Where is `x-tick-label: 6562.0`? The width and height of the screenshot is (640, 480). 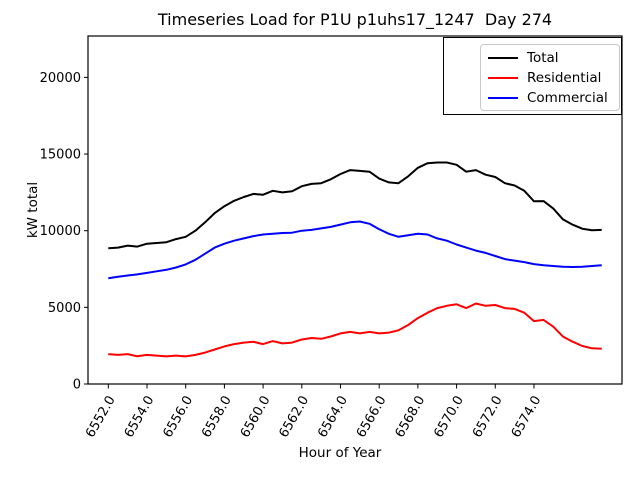 x-tick-label: 6562.0 is located at coordinates (295, 417).